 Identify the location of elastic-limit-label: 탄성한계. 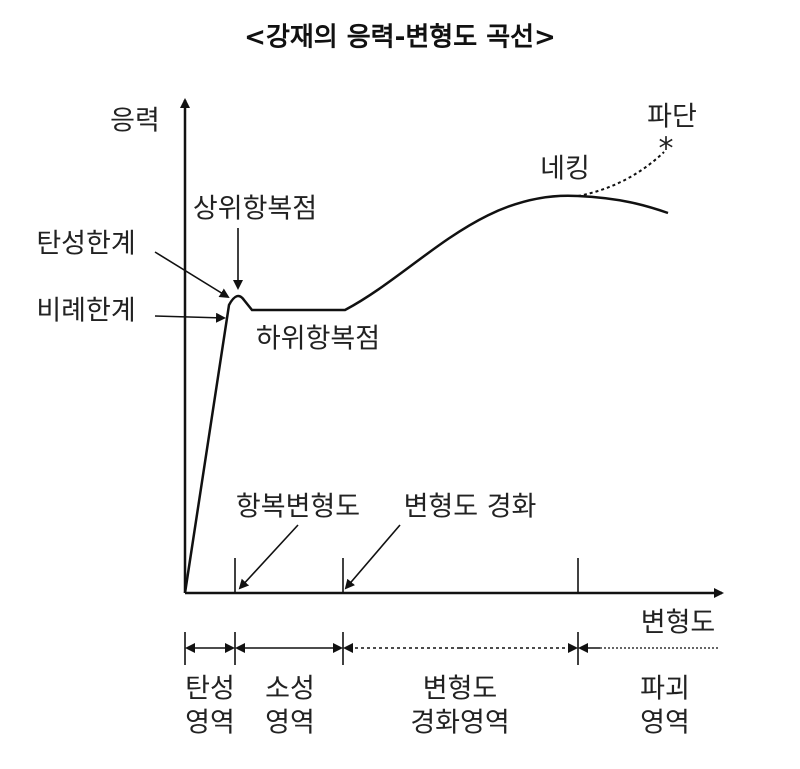
(85, 244).